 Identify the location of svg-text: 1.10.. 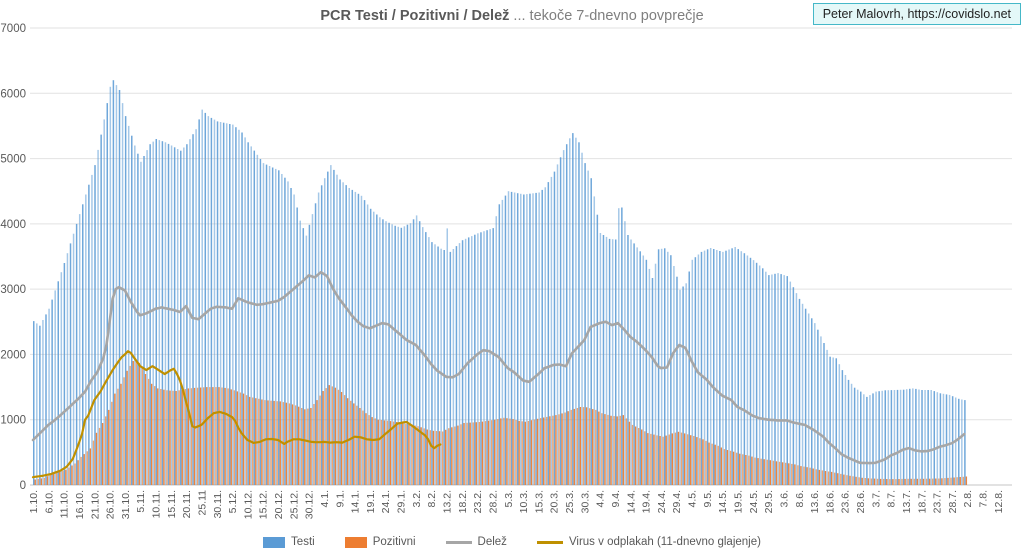
(34, 501).